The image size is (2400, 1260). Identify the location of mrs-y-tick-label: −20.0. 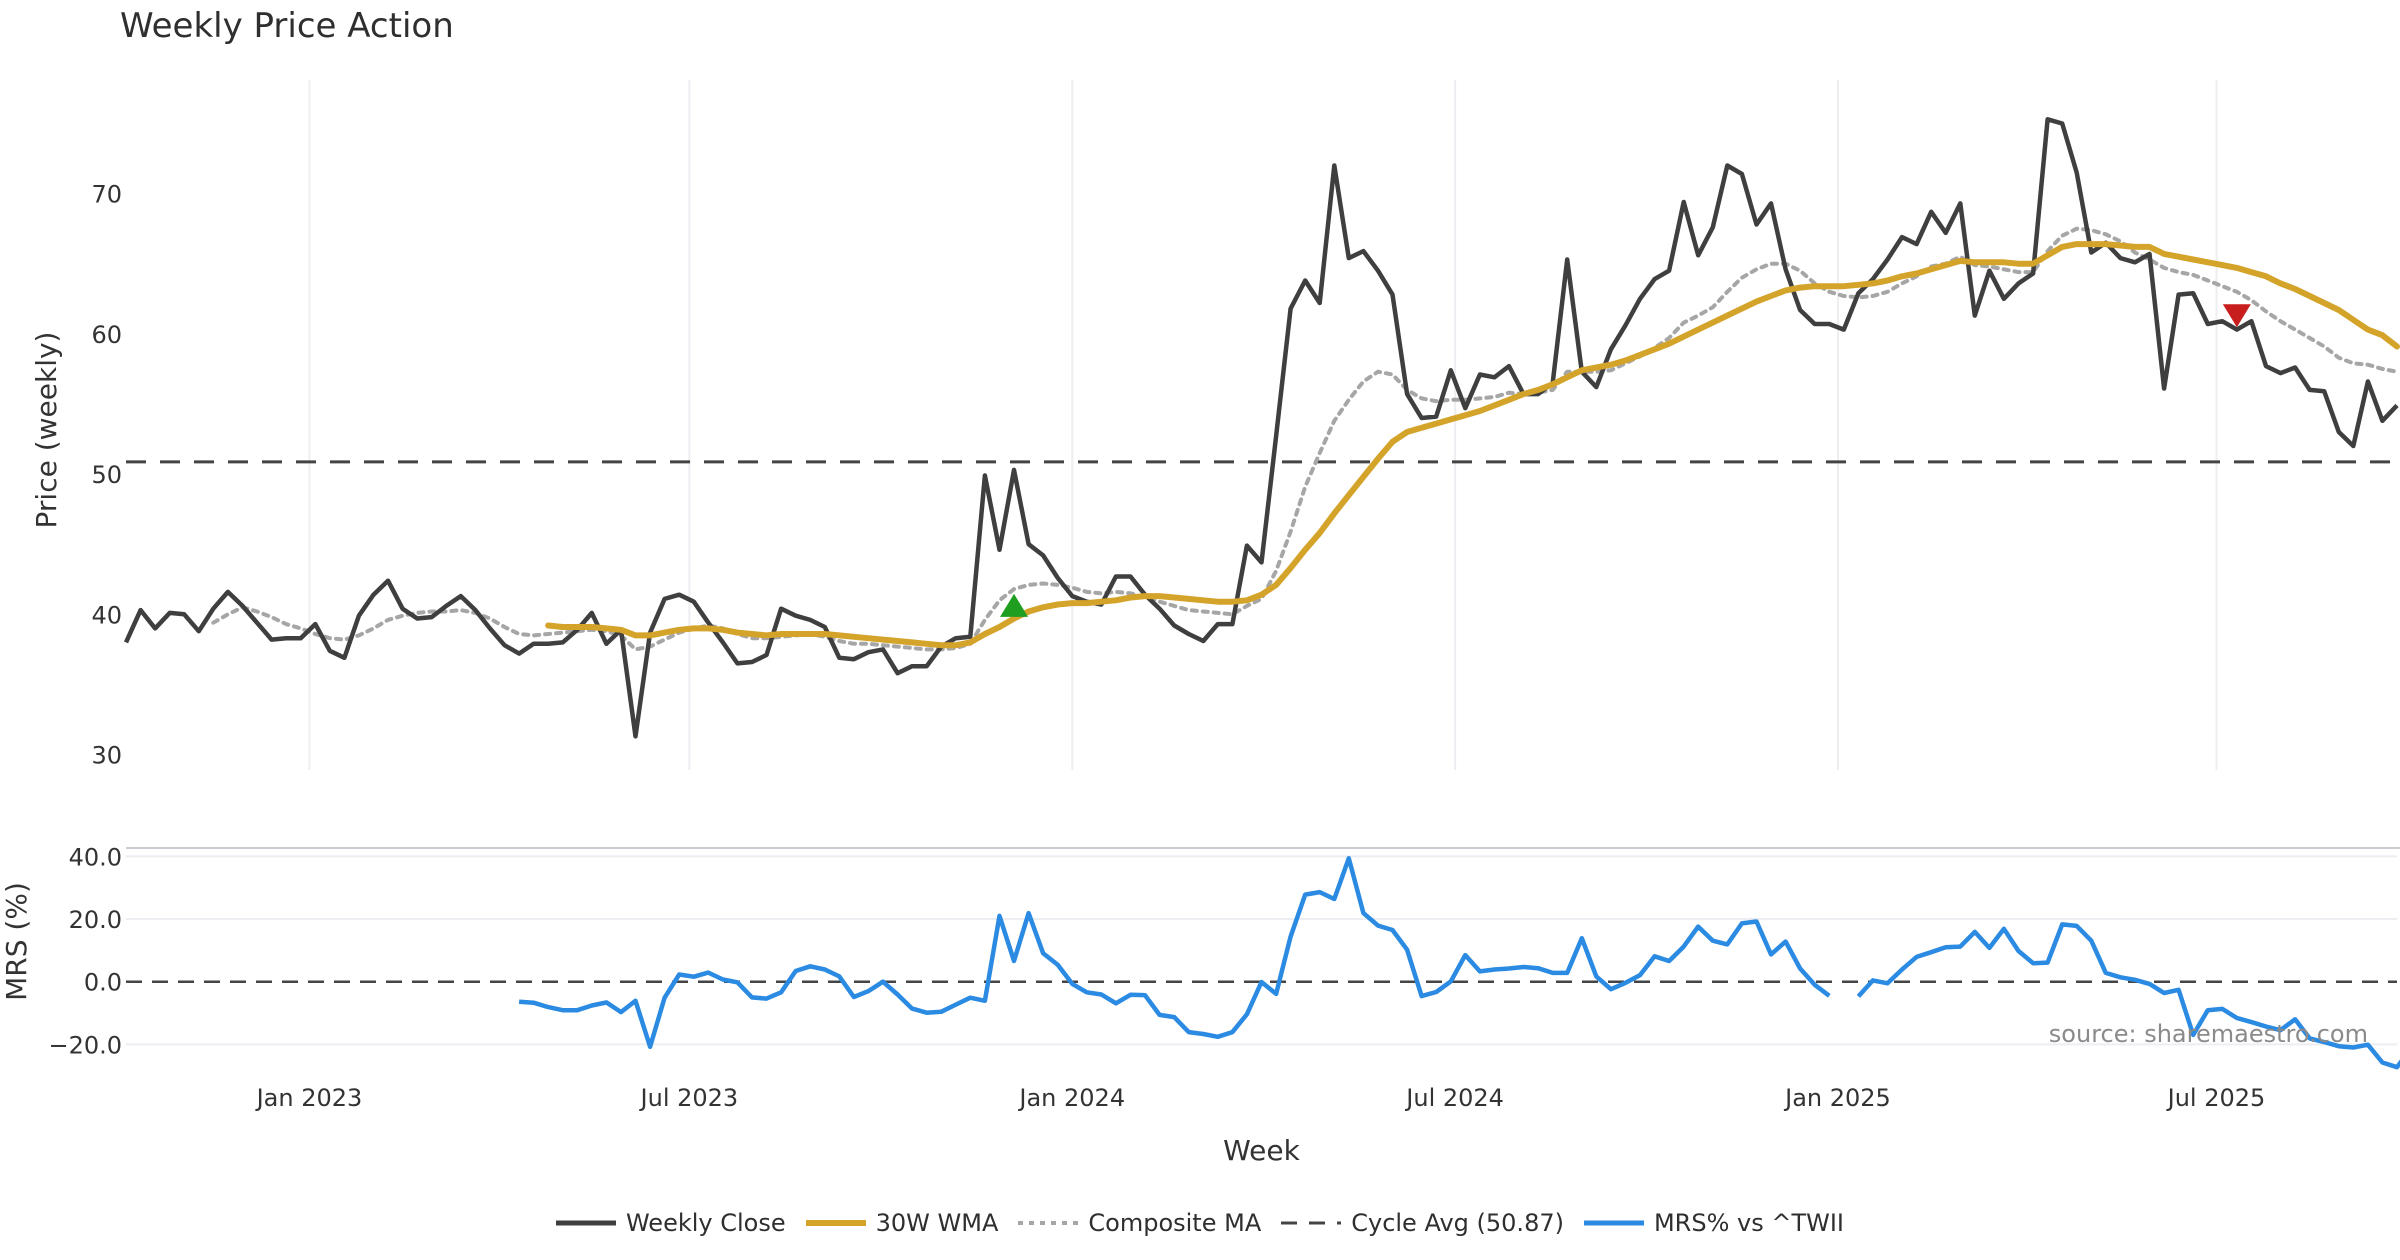
(85, 1045).